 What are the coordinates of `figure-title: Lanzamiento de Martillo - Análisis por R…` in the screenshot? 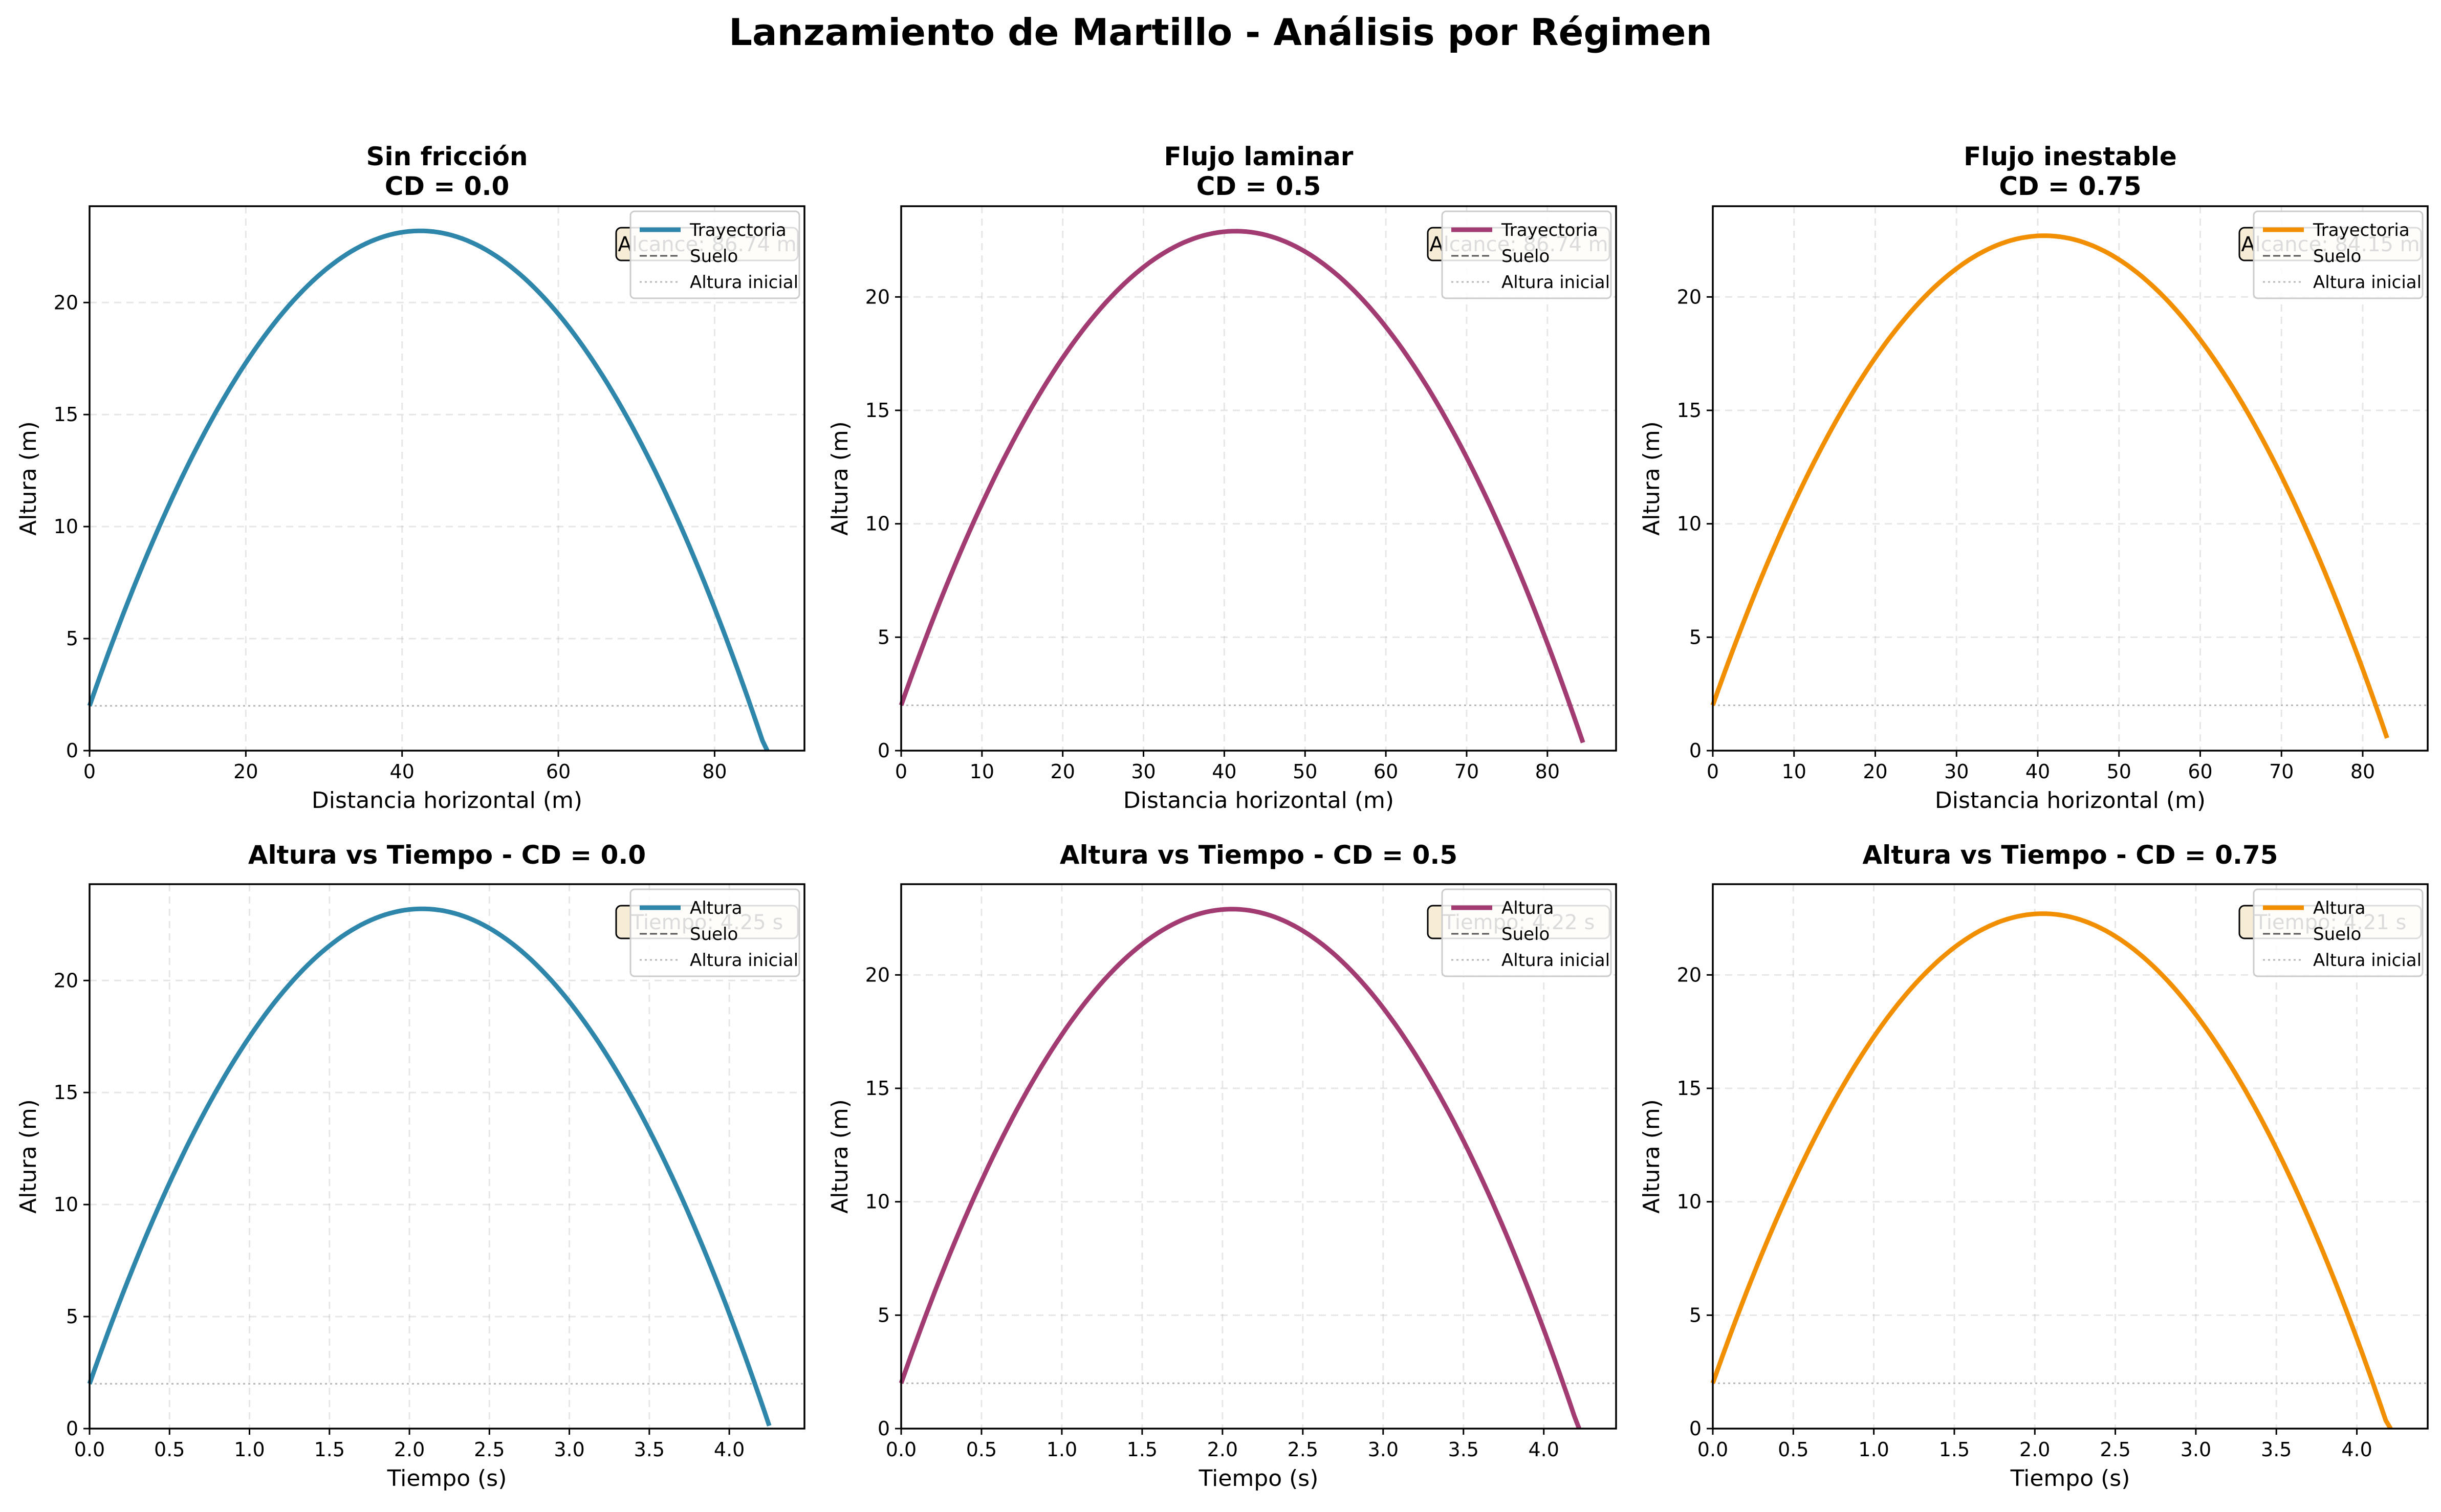 It's located at (1220, 32).